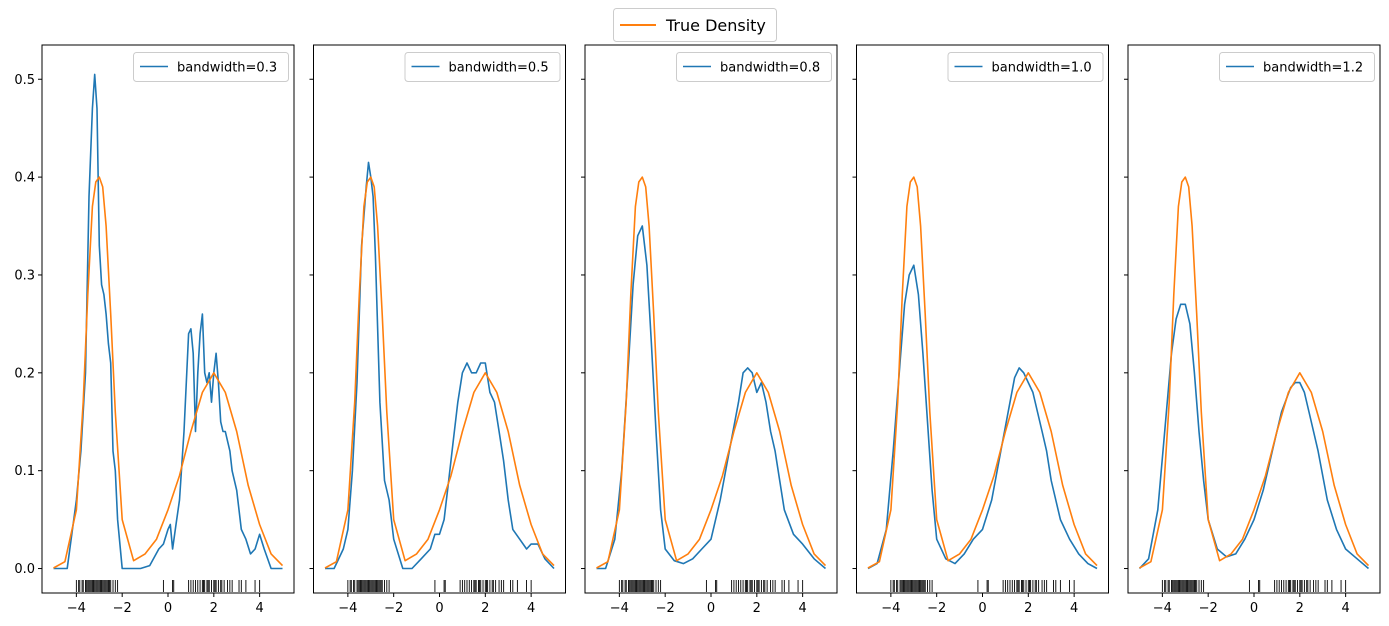  I want to click on y-tick-label: 0.0, so click(24, 569).